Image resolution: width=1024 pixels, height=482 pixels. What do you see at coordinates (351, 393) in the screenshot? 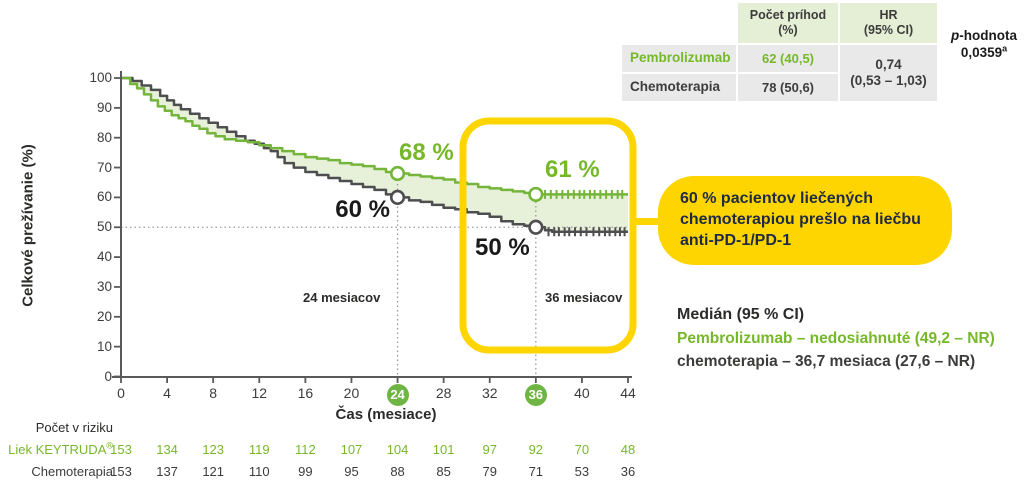
I see `x-tick-label-20: 20` at bounding box center [351, 393].